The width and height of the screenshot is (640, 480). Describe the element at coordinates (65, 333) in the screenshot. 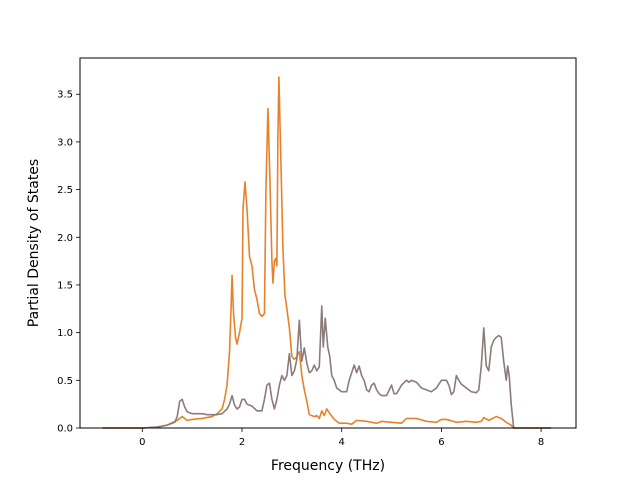

I see `y-tick-label: 1.0` at that location.